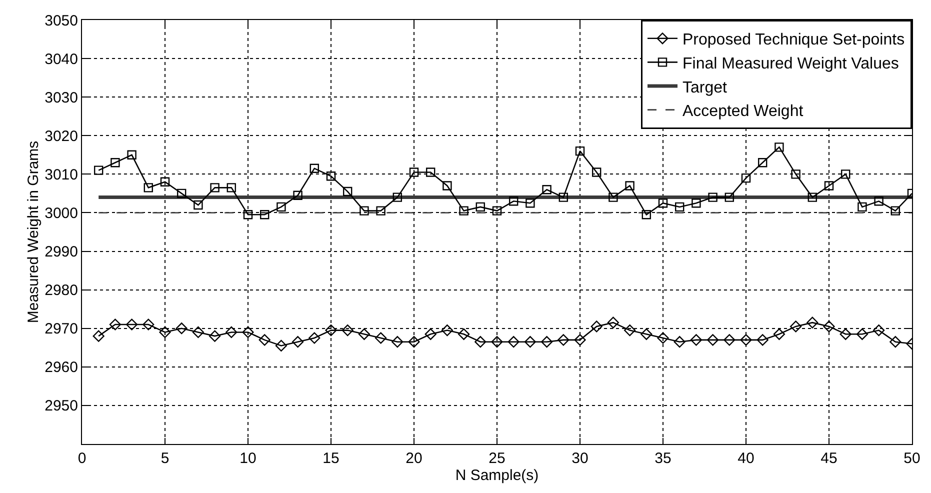 This screenshot has width=931, height=493. What do you see at coordinates (663, 458) in the screenshot?
I see `x-tick-label: 35` at bounding box center [663, 458].